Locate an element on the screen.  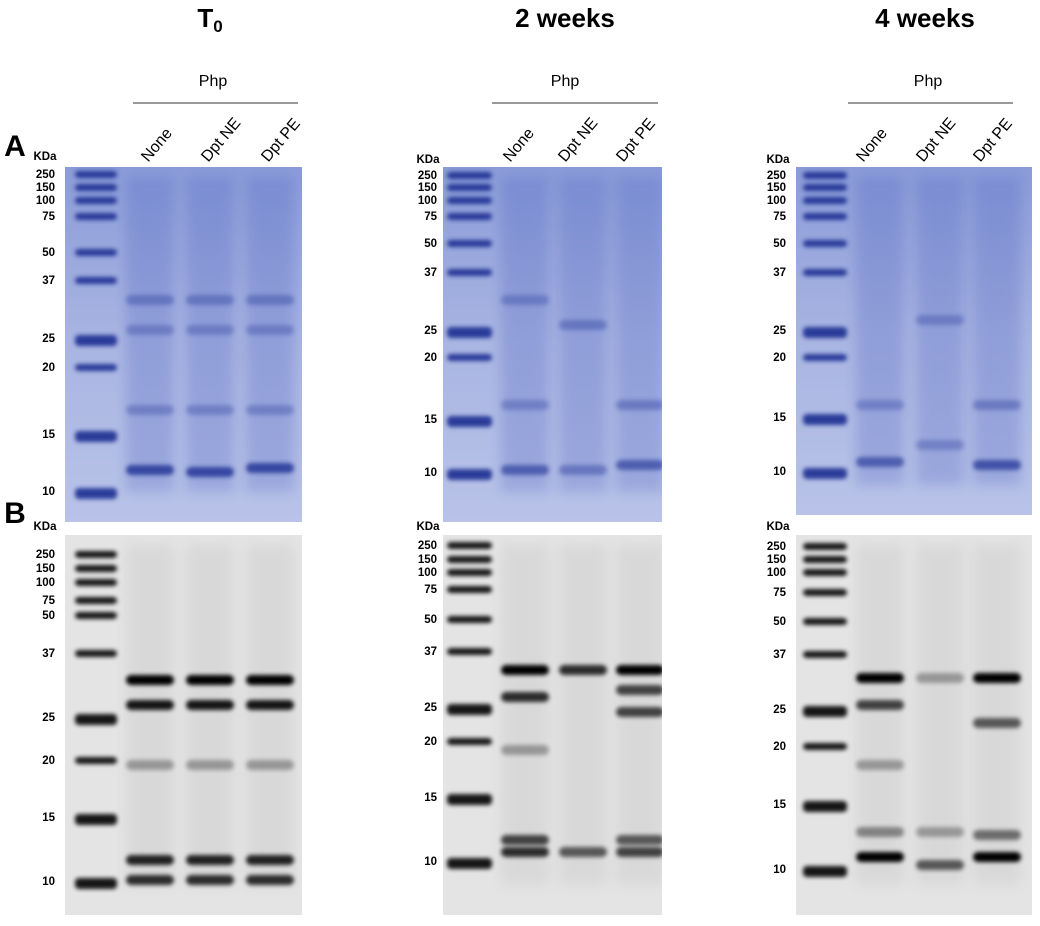
marker-label: 37 is located at coordinates (779, 273).